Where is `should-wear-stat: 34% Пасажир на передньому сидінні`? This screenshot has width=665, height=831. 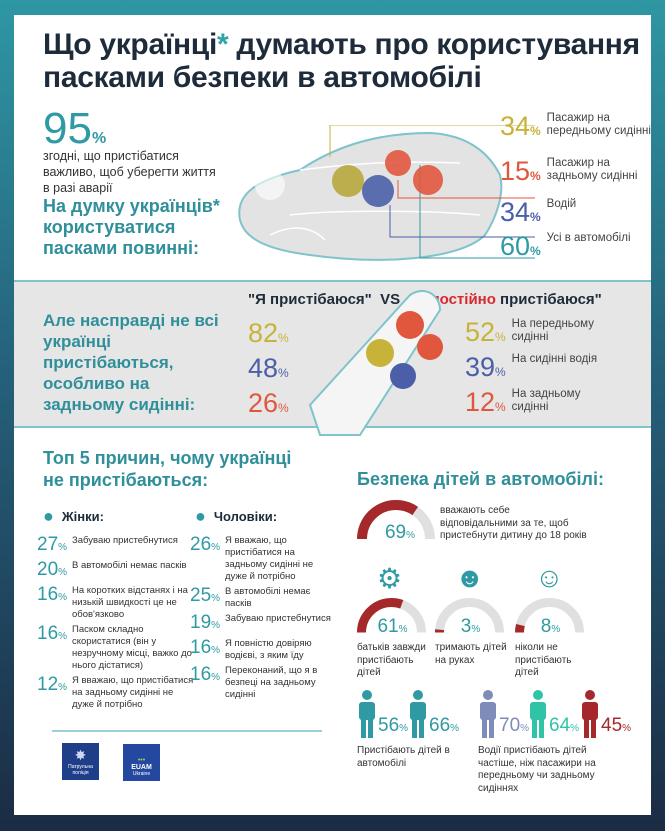
should-wear-stat: 34% Пасажир на передньому сидінні is located at coordinates (575, 126).